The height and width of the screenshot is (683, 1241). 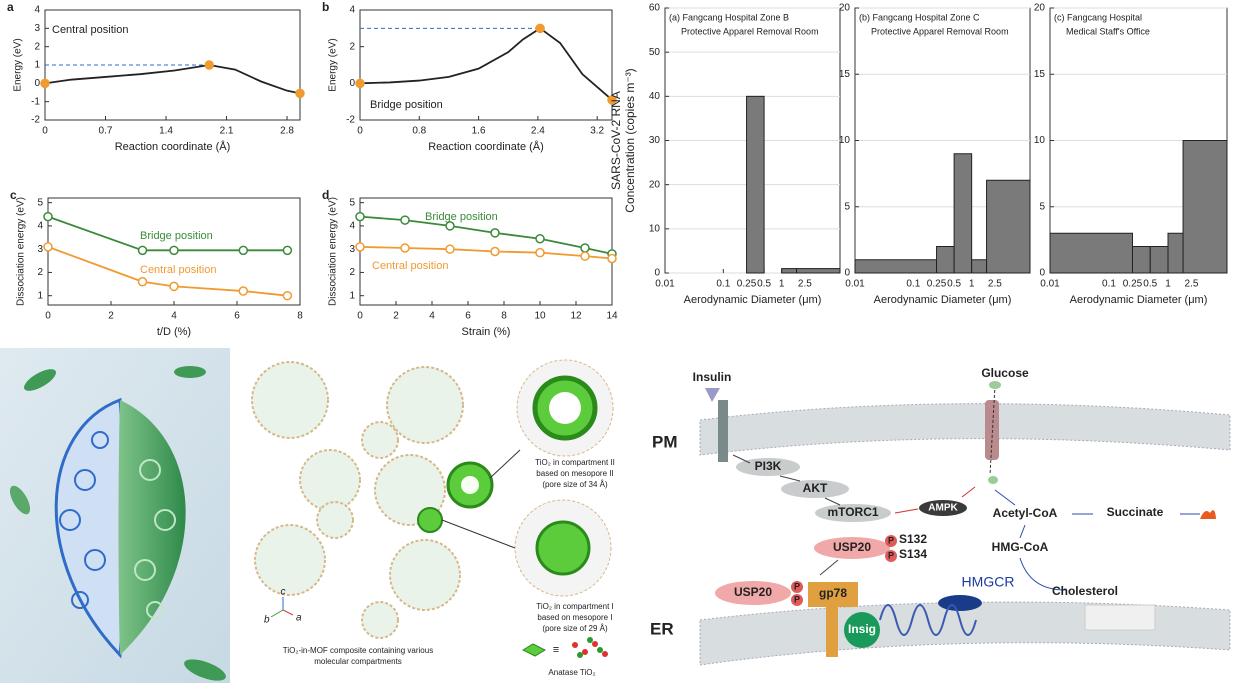 I want to click on annotation: Bridge position, so click(x=406, y=105).